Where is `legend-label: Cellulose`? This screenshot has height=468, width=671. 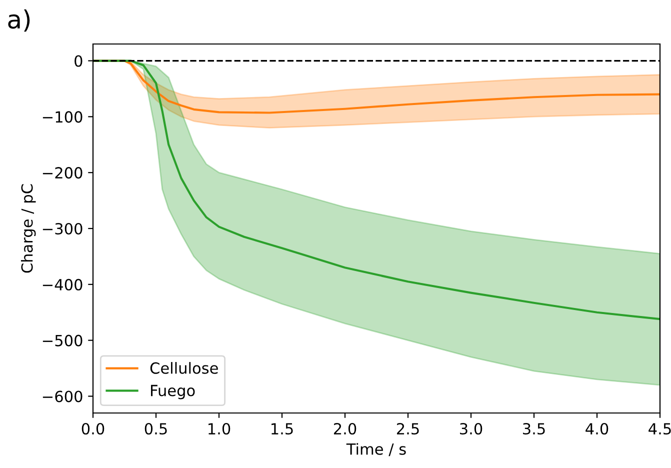 legend-label: Cellulose is located at coordinates (184, 368).